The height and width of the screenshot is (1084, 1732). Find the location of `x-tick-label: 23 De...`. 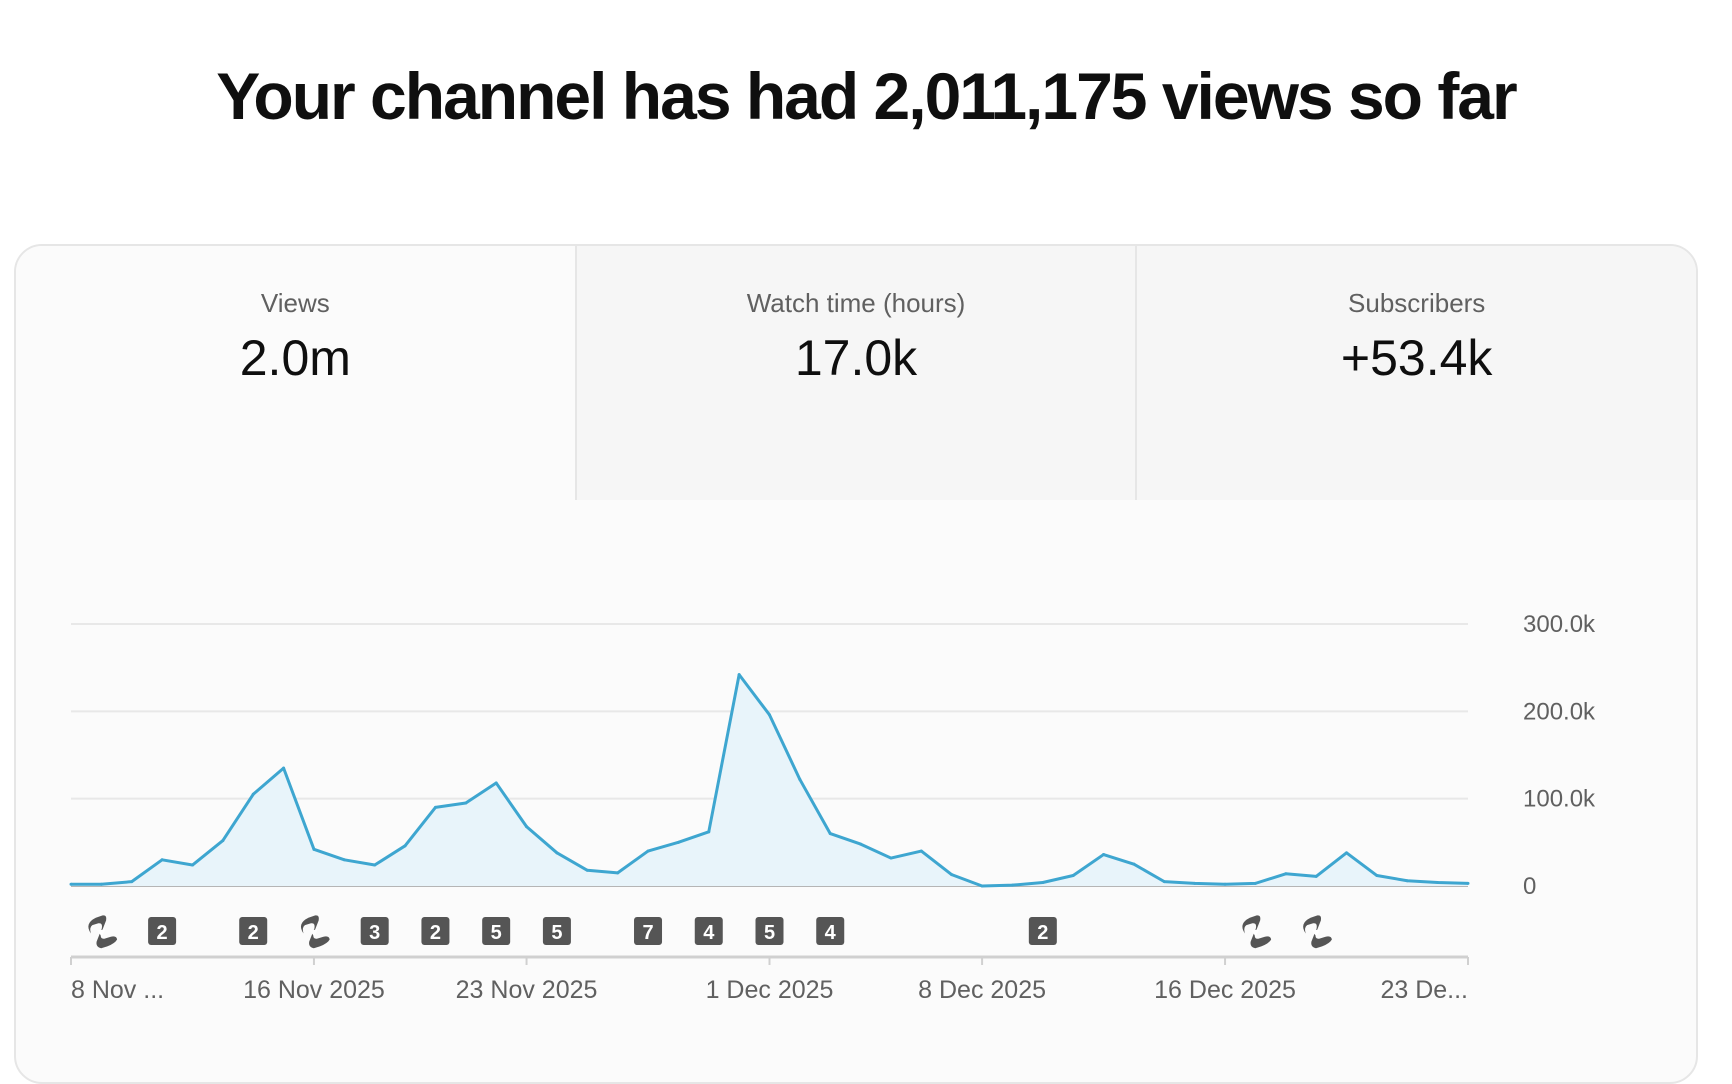

x-tick-label: 23 De... is located at coordinates (1424, 990).